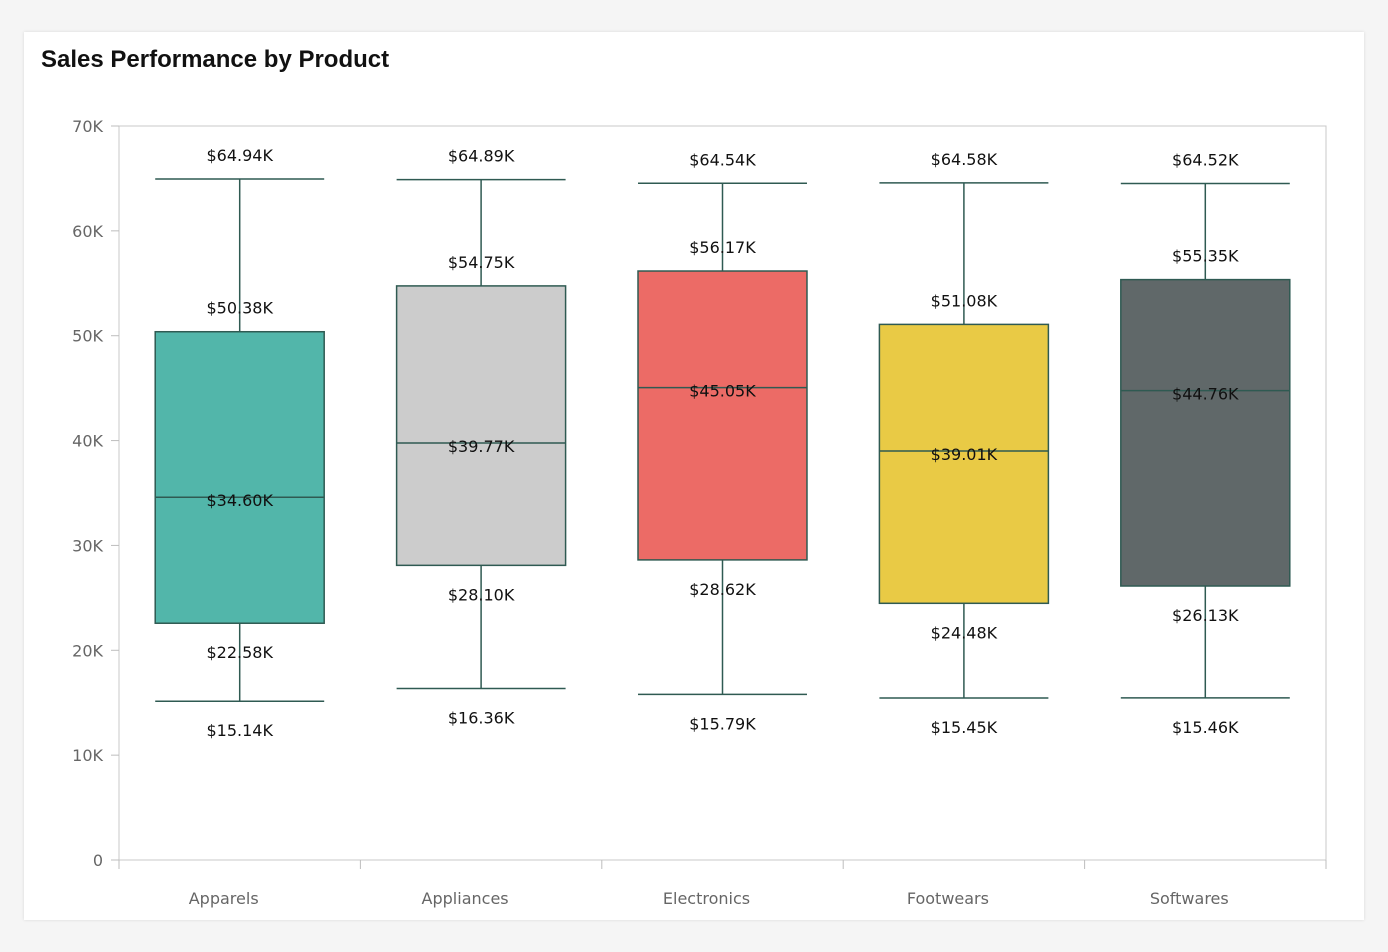 The width and height of the screenshot is (1388, 952). I want to click on q1-label: $28.62K, so click(722, 589).